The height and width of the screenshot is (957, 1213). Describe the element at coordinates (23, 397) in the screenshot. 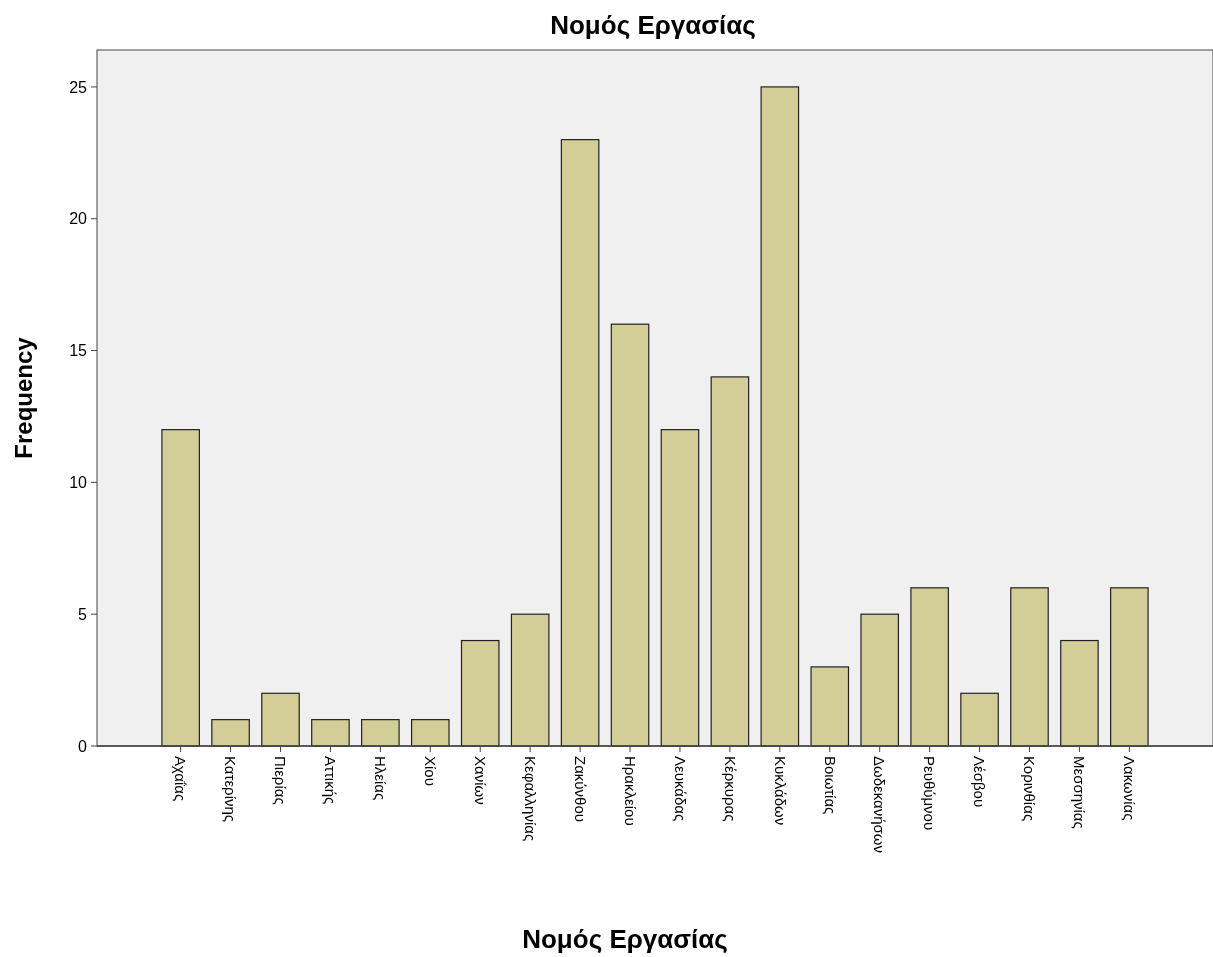

I see `y-axis-title: Frequency` at that location.